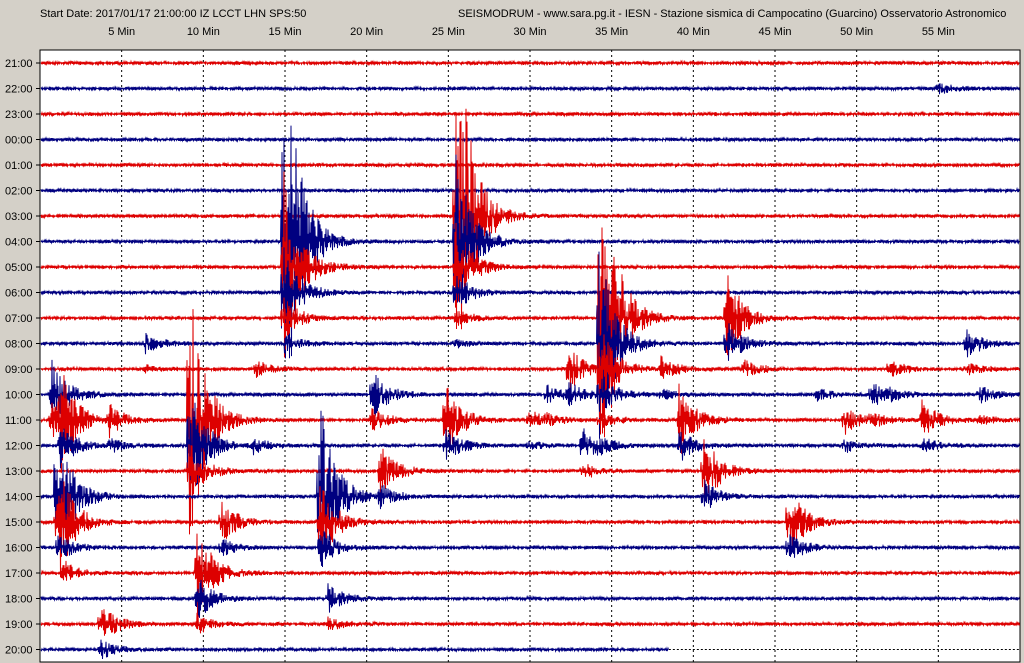  What do you see at coordinates (19, 141) in the screenshot?
I see `row-time-label: 00:00` at bounding box center [19, 141].